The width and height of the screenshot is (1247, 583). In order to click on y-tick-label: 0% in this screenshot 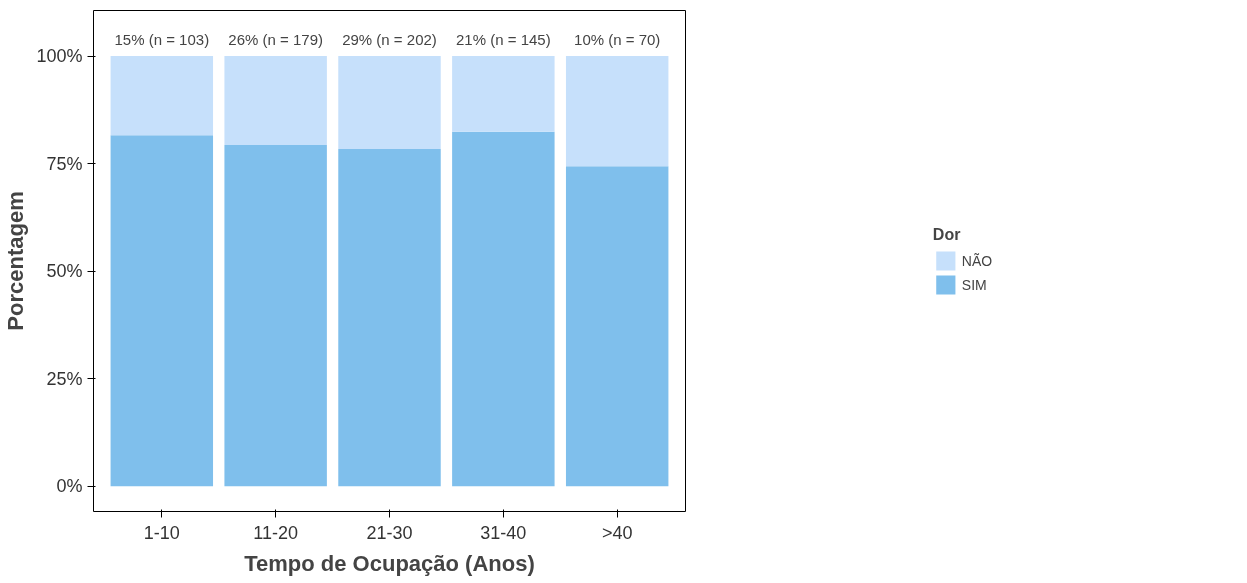, I will do `click(69, 486)`.